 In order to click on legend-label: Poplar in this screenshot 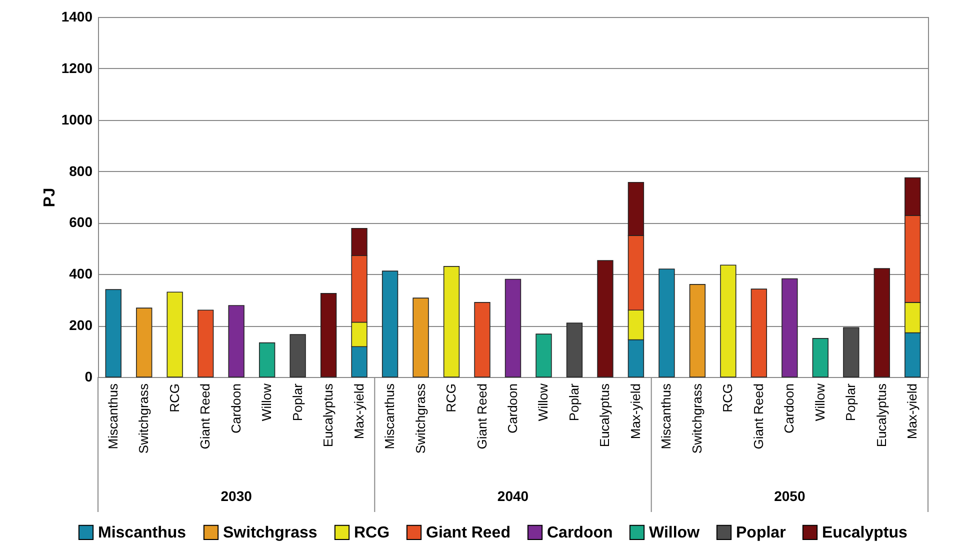, I will do `click(761, 533)`.